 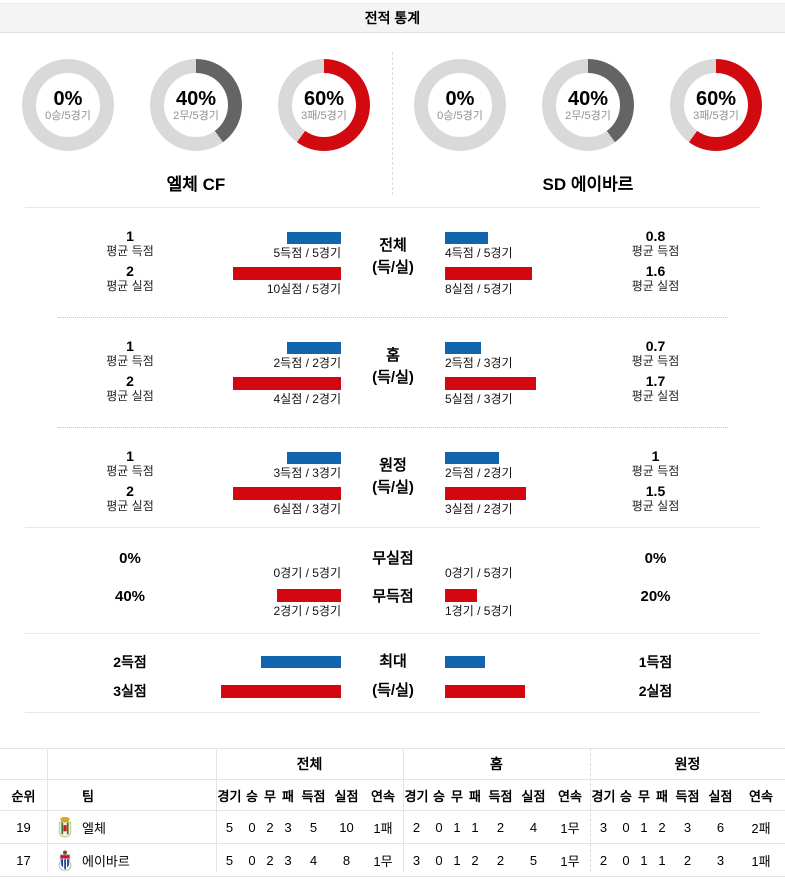 I want to click on right-bar-col, so click(x=520, y=662).